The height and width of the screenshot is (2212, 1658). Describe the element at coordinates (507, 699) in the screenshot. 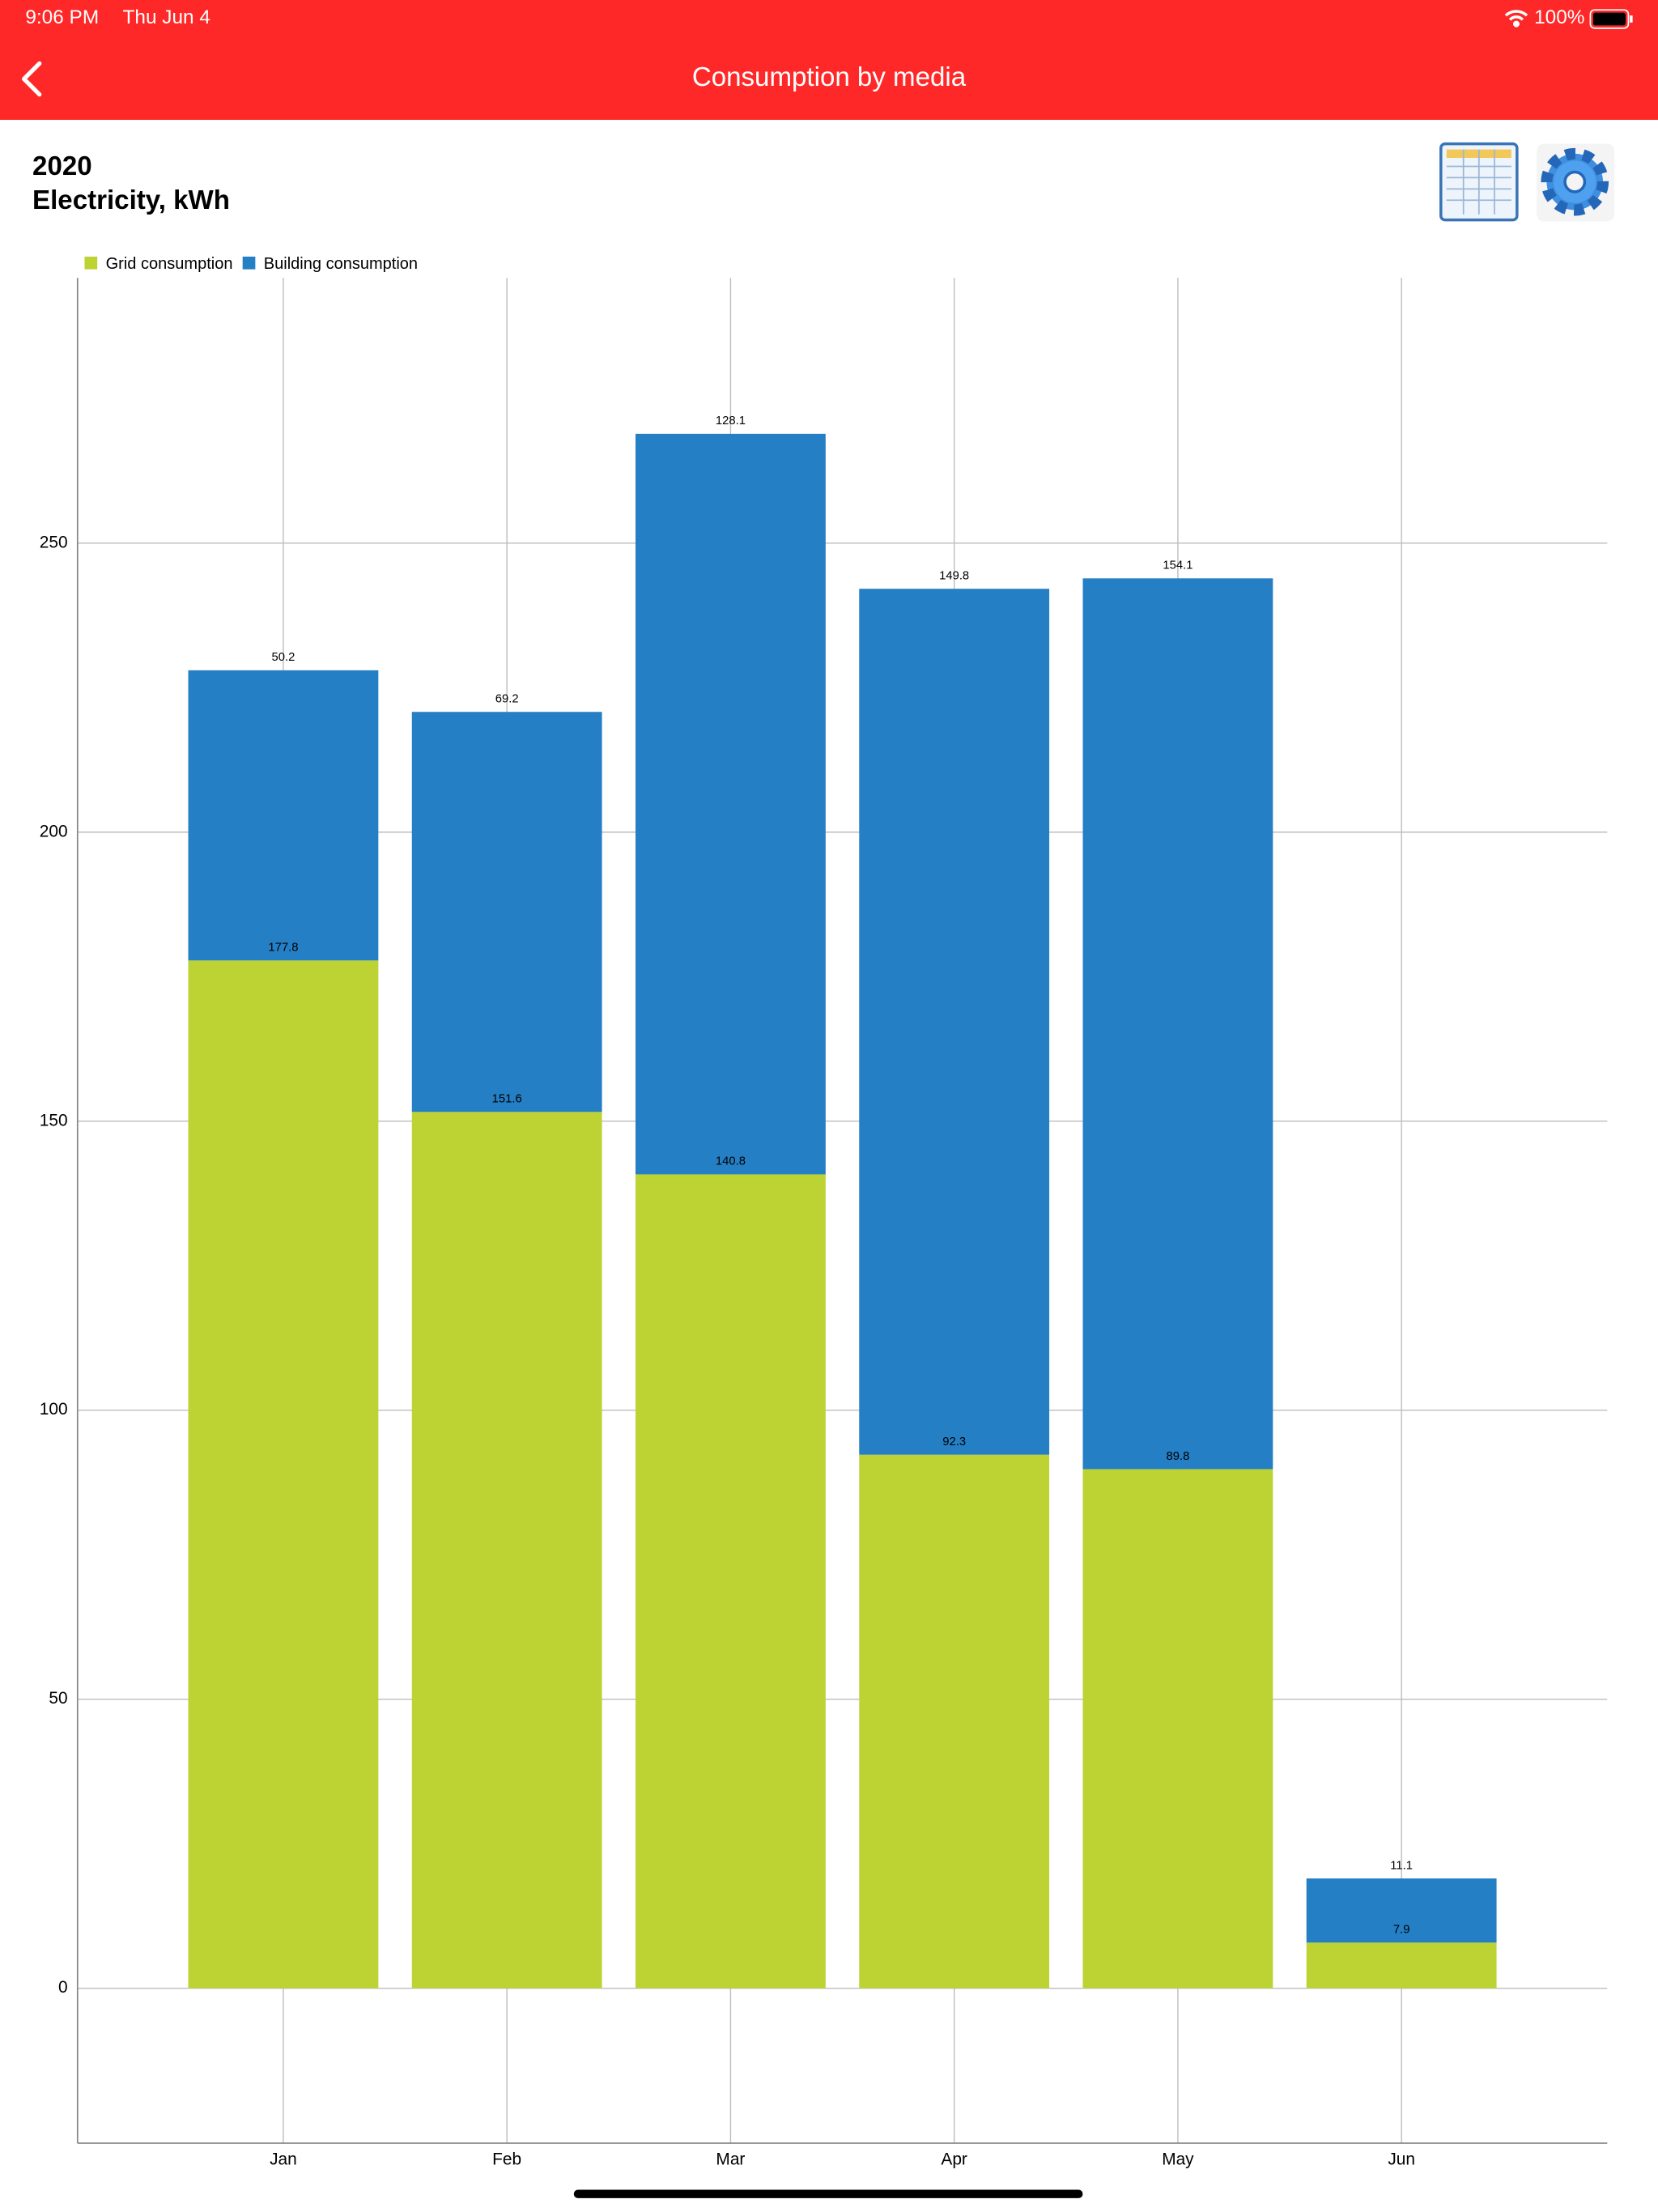

I see `data-label: 69.2` at that location.